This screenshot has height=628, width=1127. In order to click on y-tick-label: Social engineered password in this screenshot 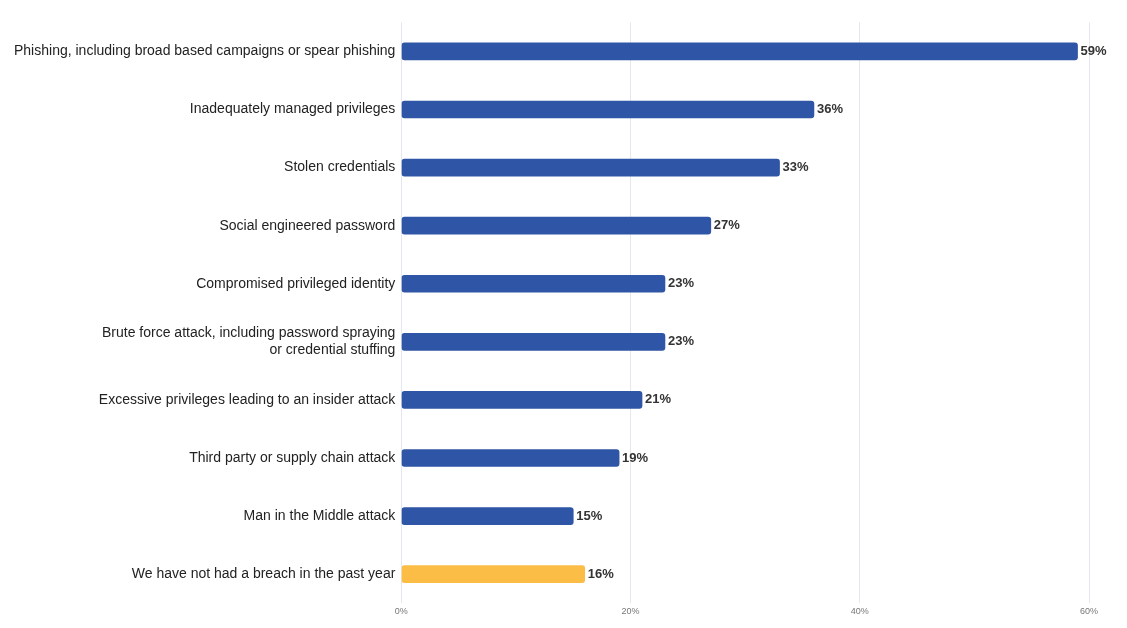, I will do `click(307, 224)`.